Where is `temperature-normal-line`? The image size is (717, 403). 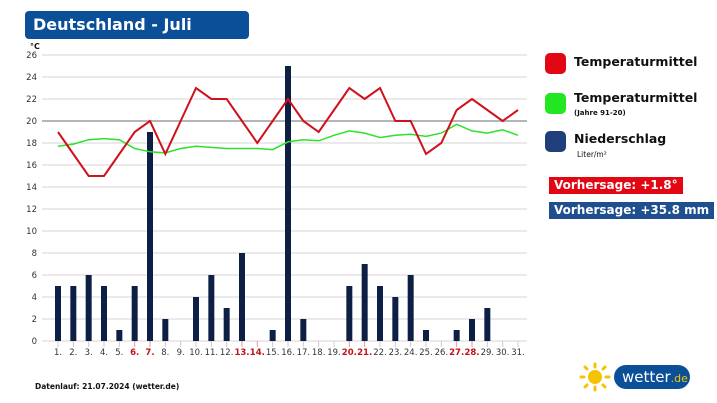 temperature-normal-line is located at coordinates (288, 138).